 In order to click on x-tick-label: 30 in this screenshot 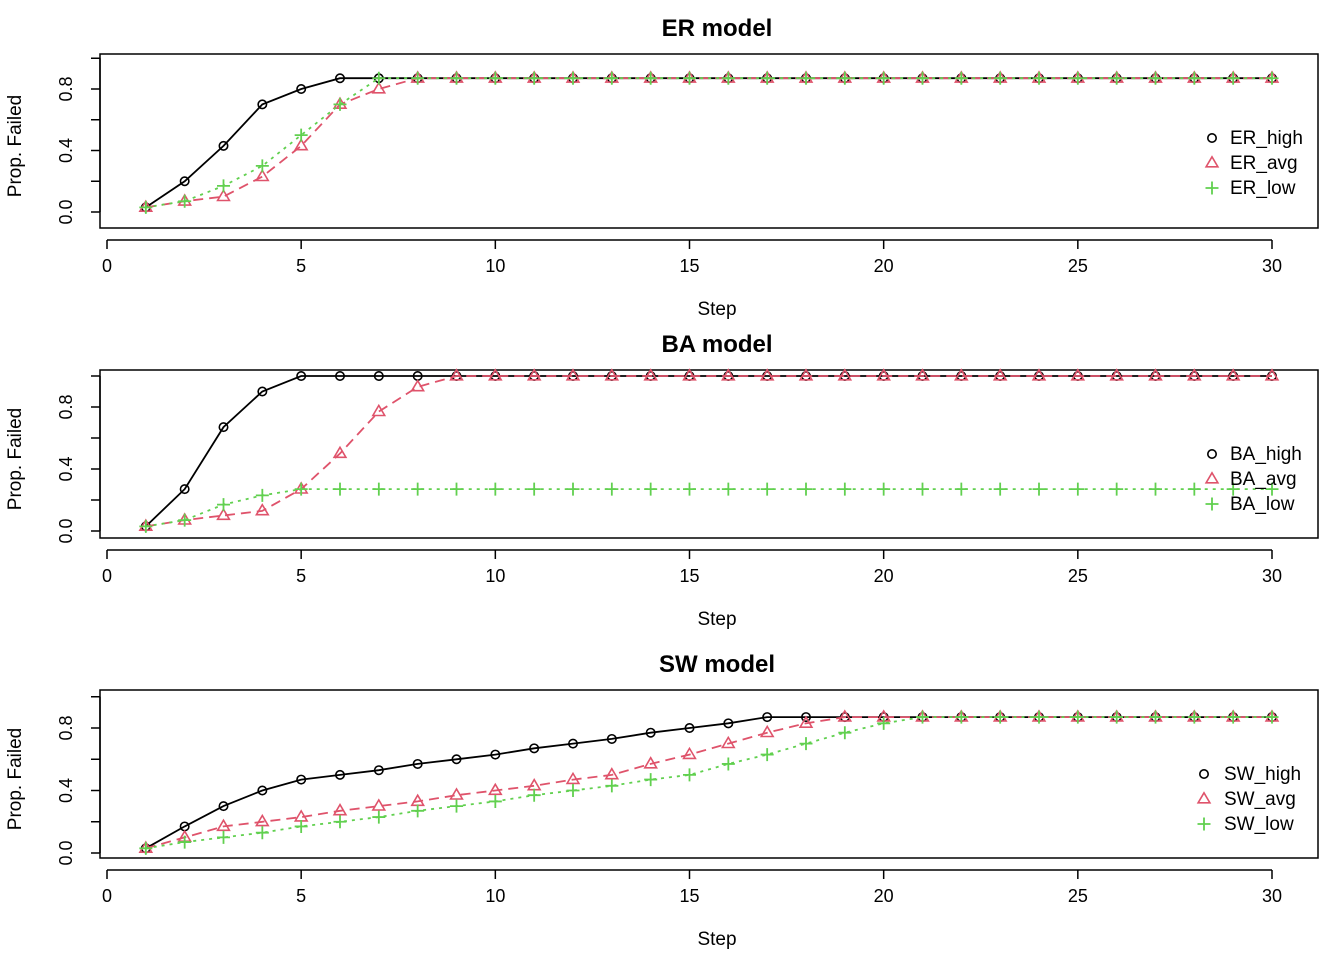, I will do `click(1272, 266)`.